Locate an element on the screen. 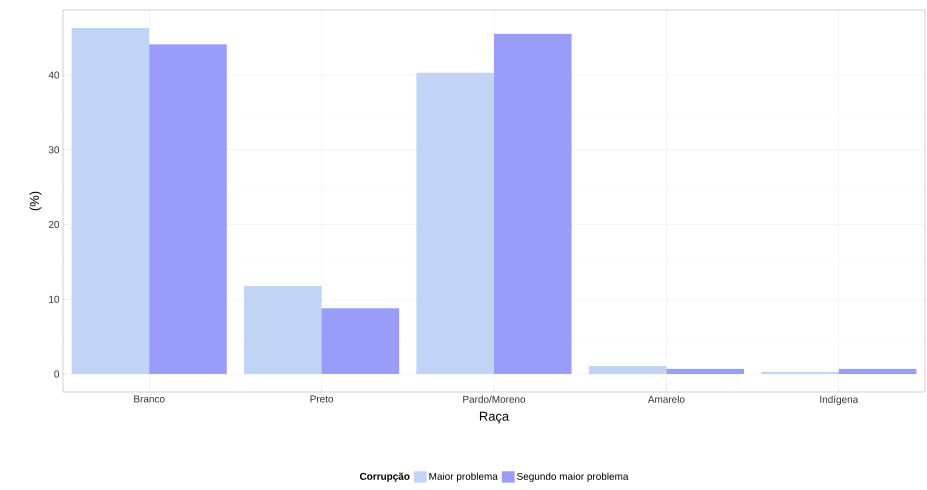 The image size is (927, 490). x-tick-label: Pardo/Moreno is located at coordinates (494, 399).